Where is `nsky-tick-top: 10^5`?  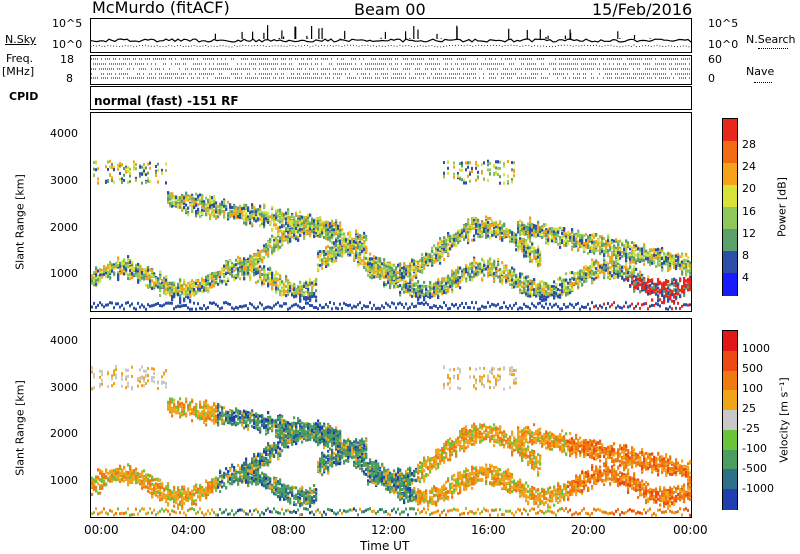 nsky-tick-top: 10^5 is located at coordinates (67, 23).